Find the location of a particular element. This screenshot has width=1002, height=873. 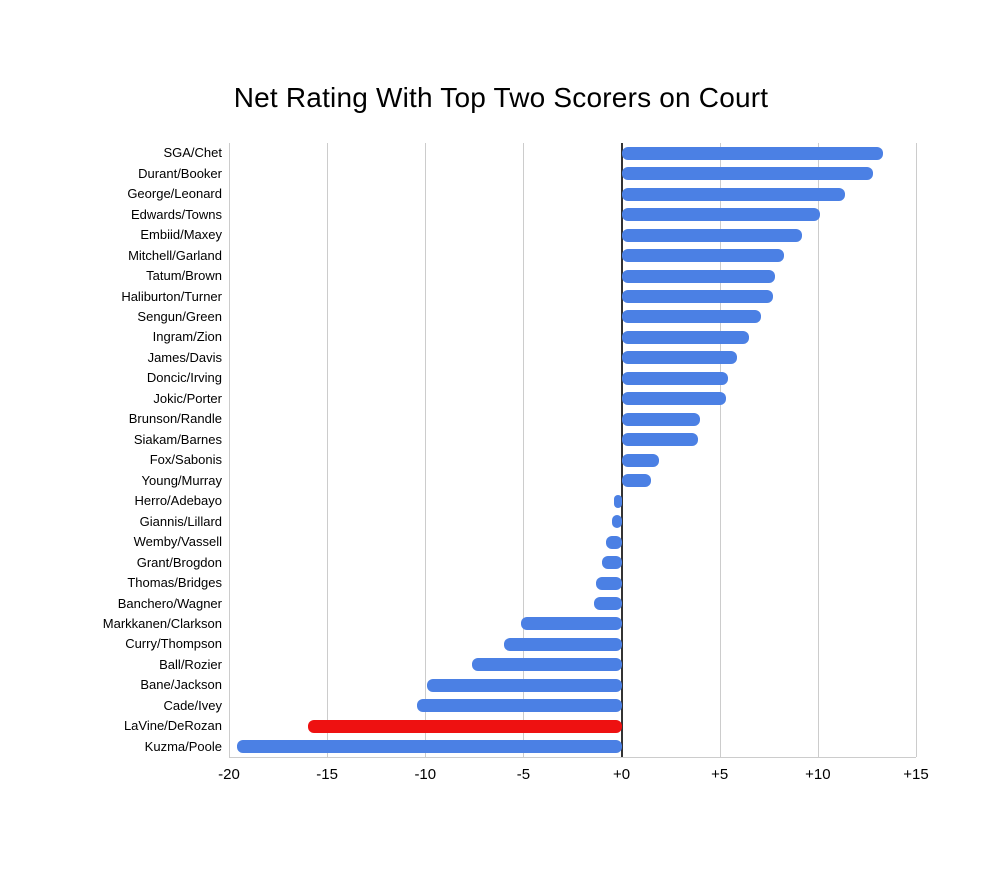

bar-markkanen-clarkson is located at coordinates (571, 624).